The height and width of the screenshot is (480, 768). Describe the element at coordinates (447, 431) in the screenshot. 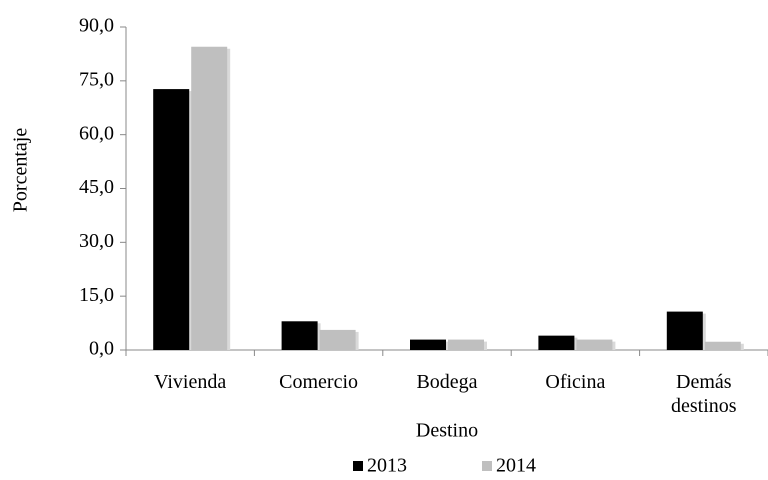

I see `x-axis-label: Destino` at that location.